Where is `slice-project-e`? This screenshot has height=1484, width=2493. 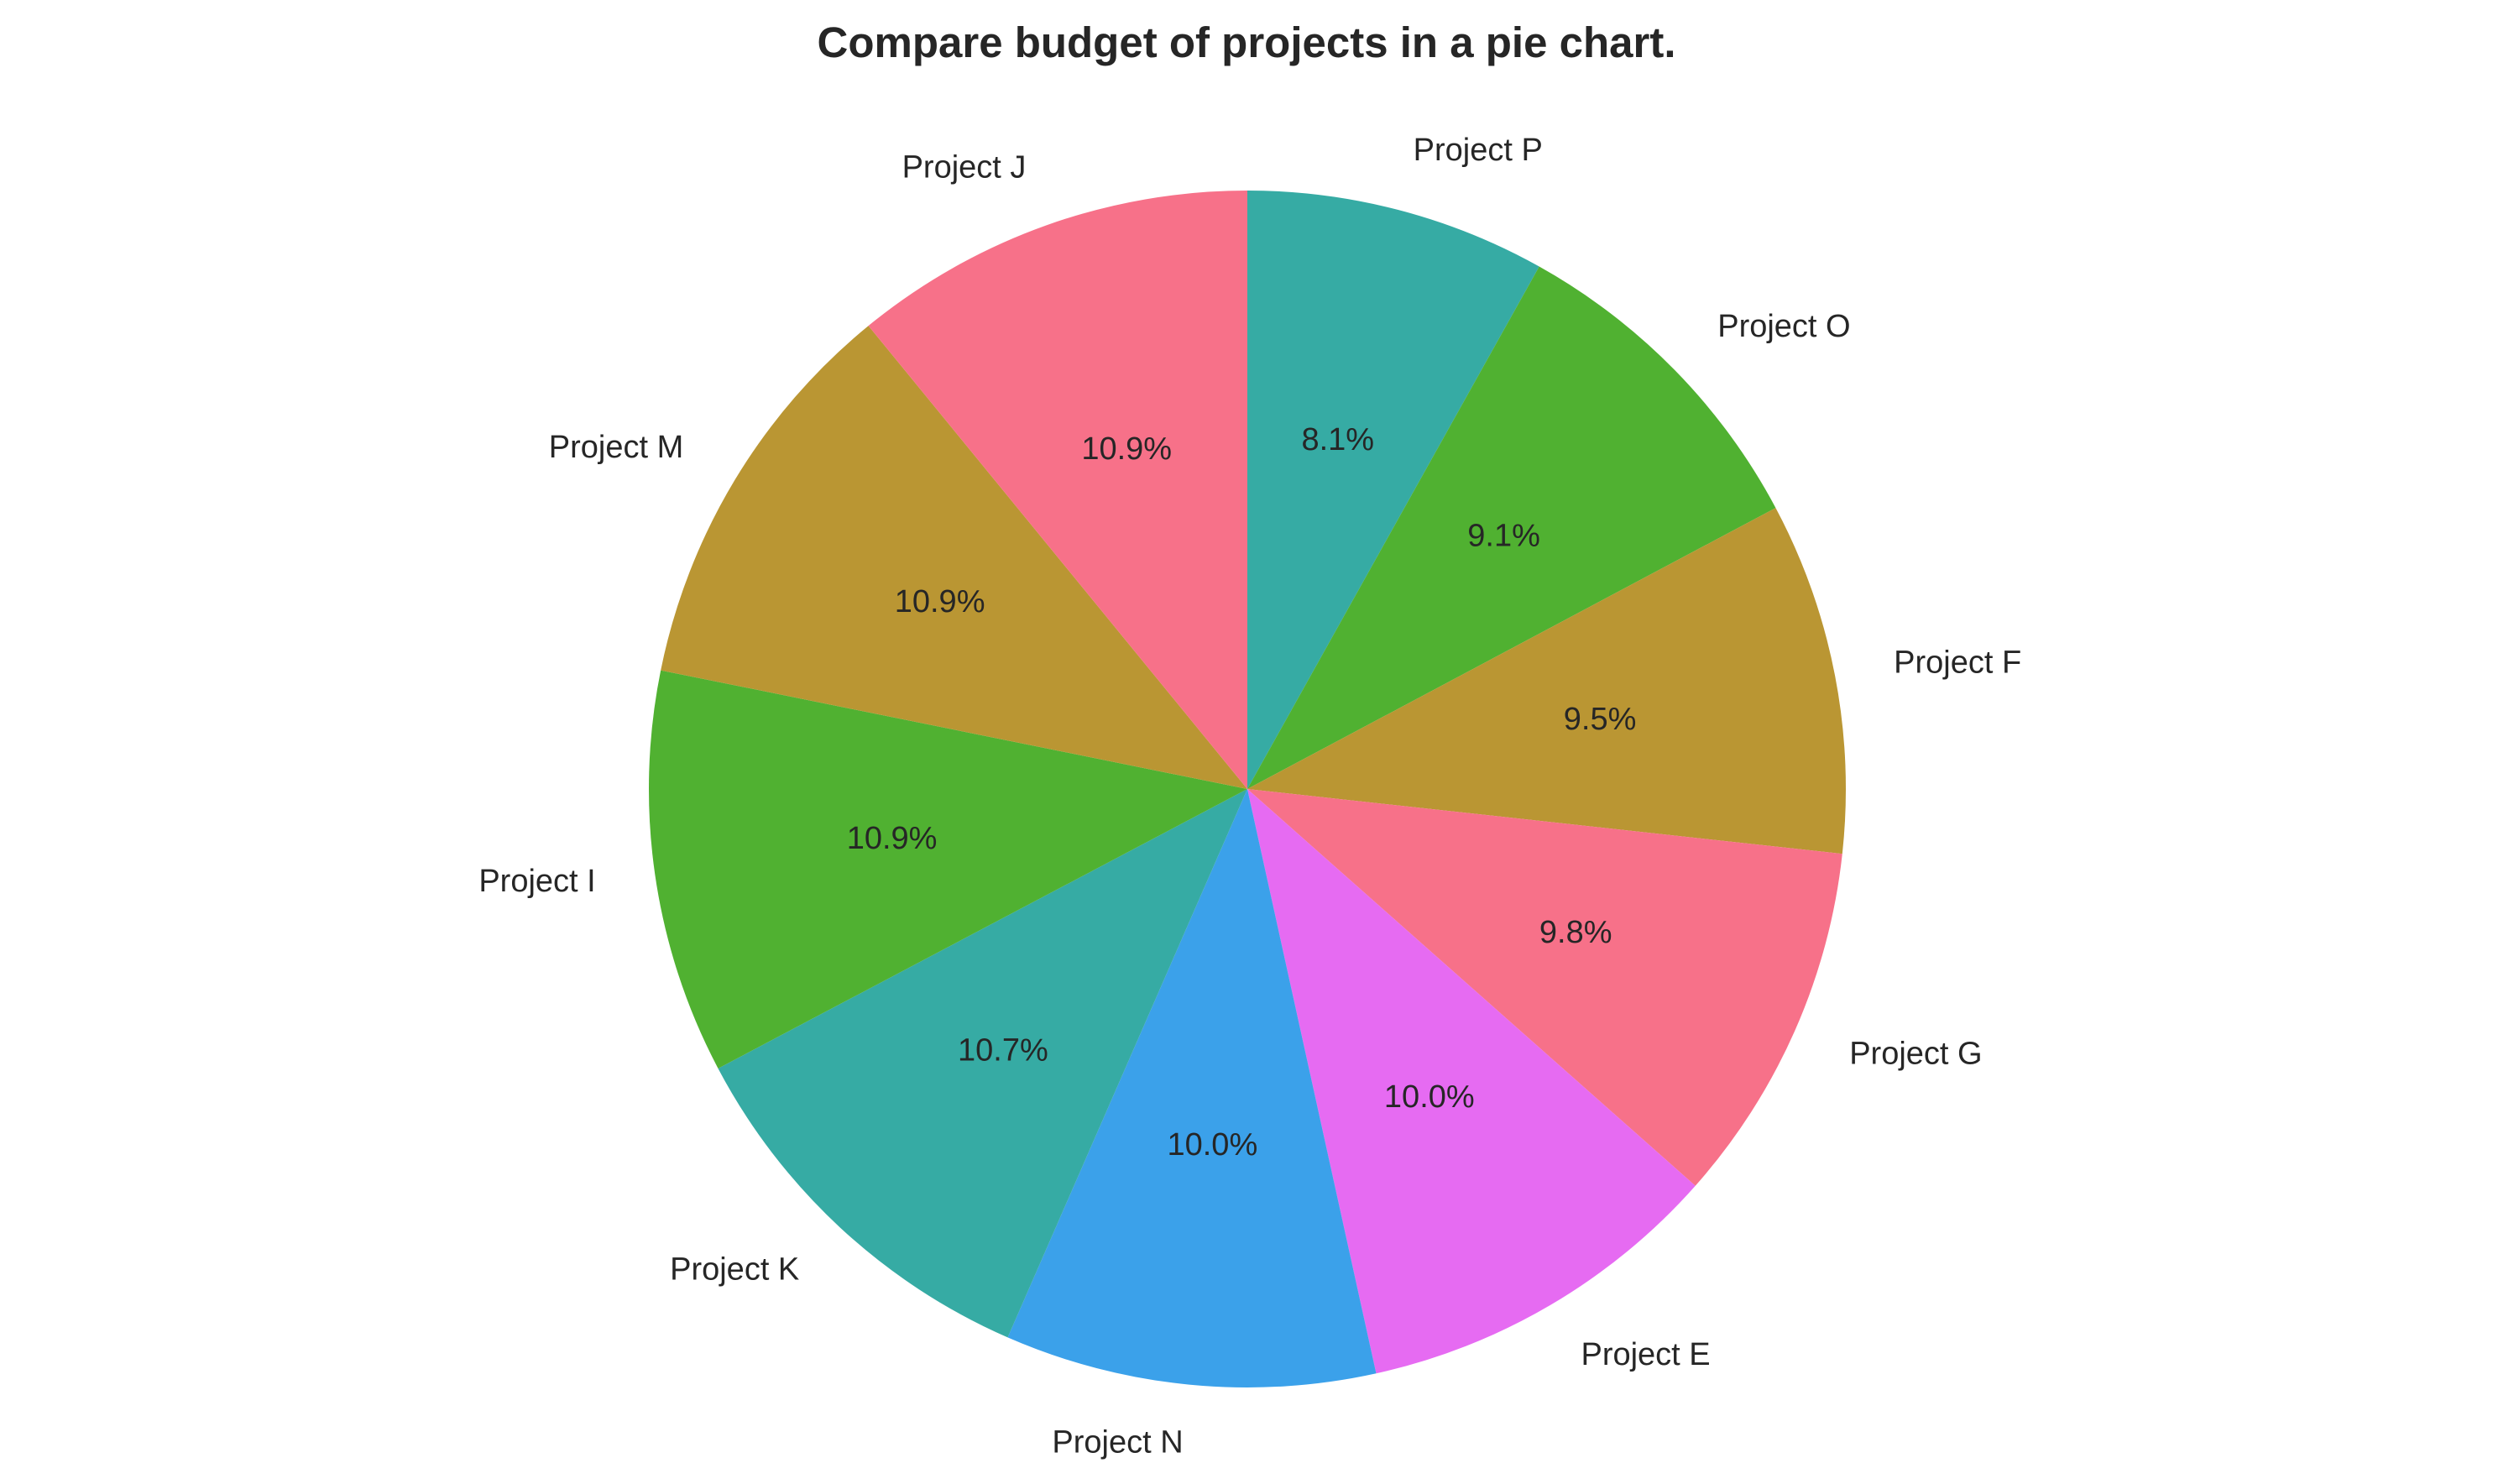
slice-project-e is located at coordinates (1471, 1081).